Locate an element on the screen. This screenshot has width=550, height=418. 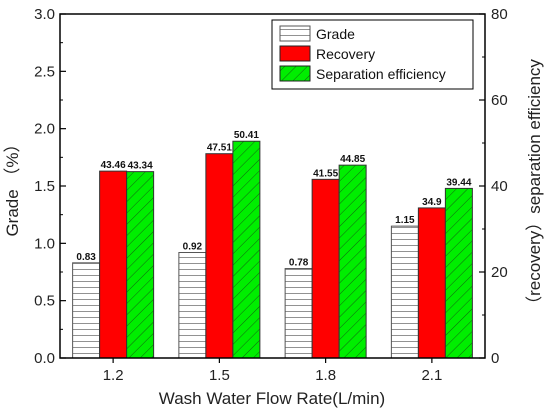
legend-label-grade: Grade is located at coordinates (335, 34).